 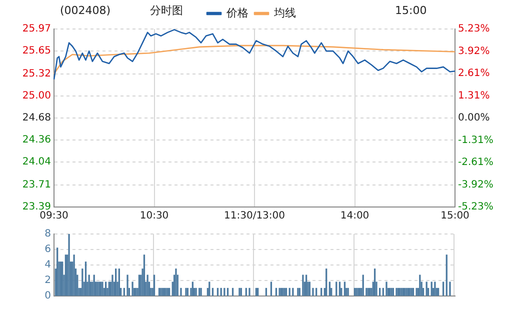 I want to click on y-tick-label: 25.32, so click(x=36, y=74).